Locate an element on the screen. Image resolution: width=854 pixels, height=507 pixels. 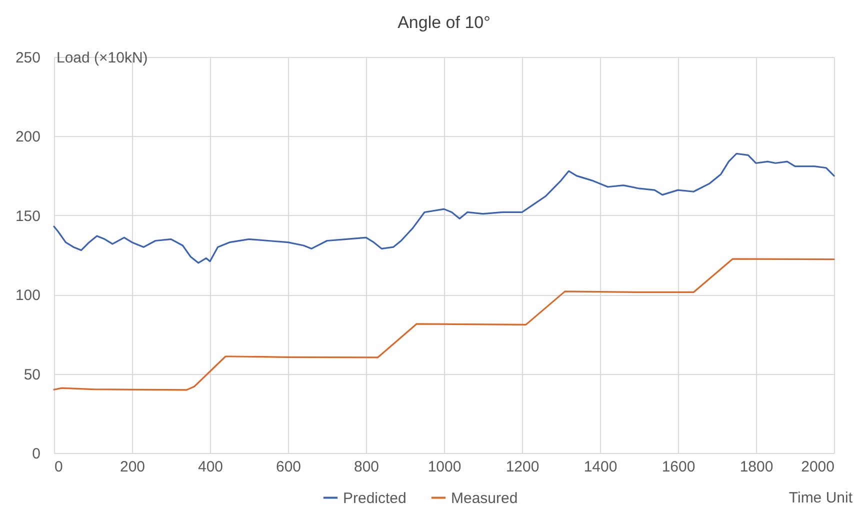
y-tick-label: 250 is located at coordinates (27, 58).